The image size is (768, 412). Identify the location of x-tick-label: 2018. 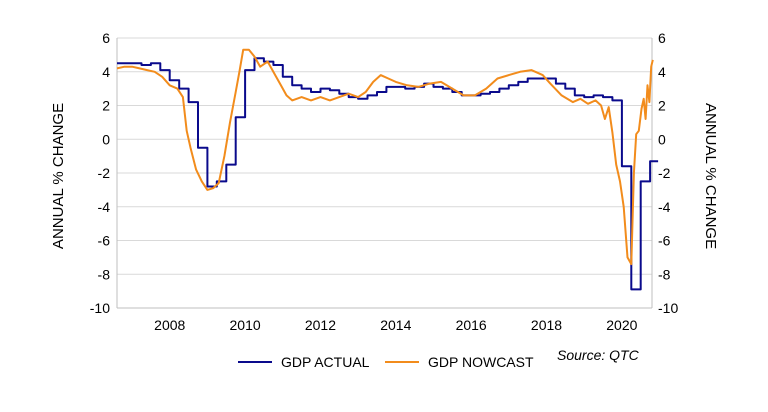
(546, 325).